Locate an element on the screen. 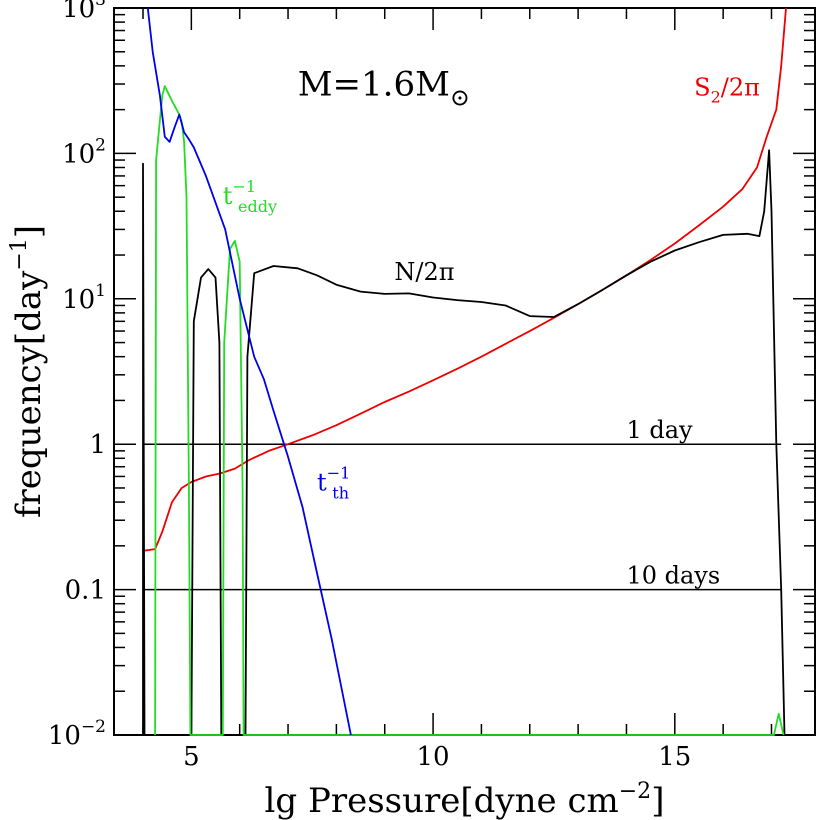 This screenshot has height=820, width=830. y-tick-label: 1 is located at coordinates (97, 445).